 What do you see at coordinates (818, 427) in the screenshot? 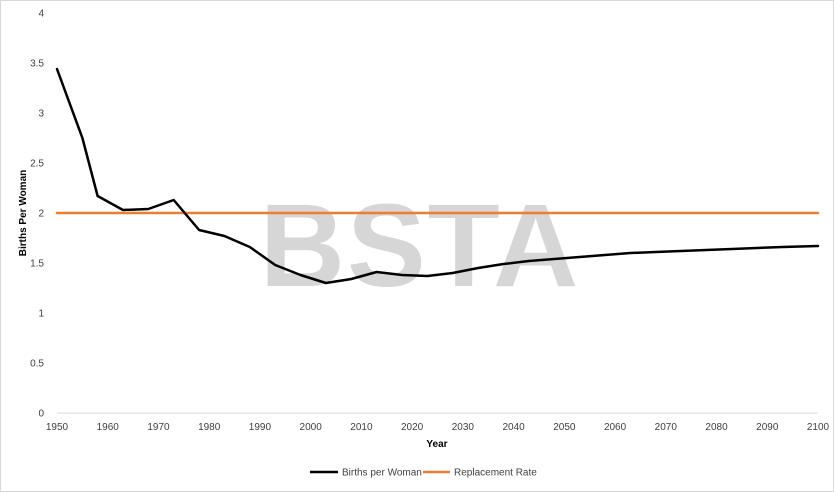
I see `x-tick-label: 2100` at bounding box center [818, 427].